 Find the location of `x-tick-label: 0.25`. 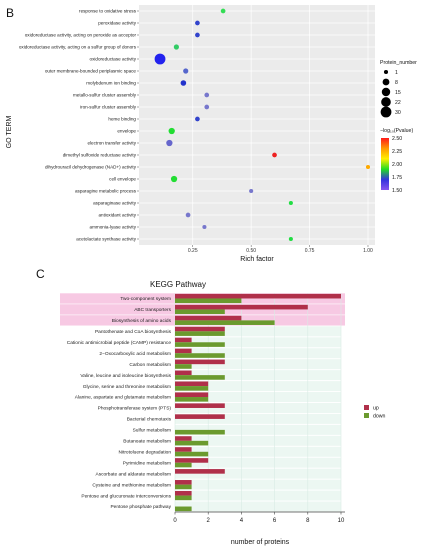

x-tick-label: 0.25 is located at coordinates (193, 251).